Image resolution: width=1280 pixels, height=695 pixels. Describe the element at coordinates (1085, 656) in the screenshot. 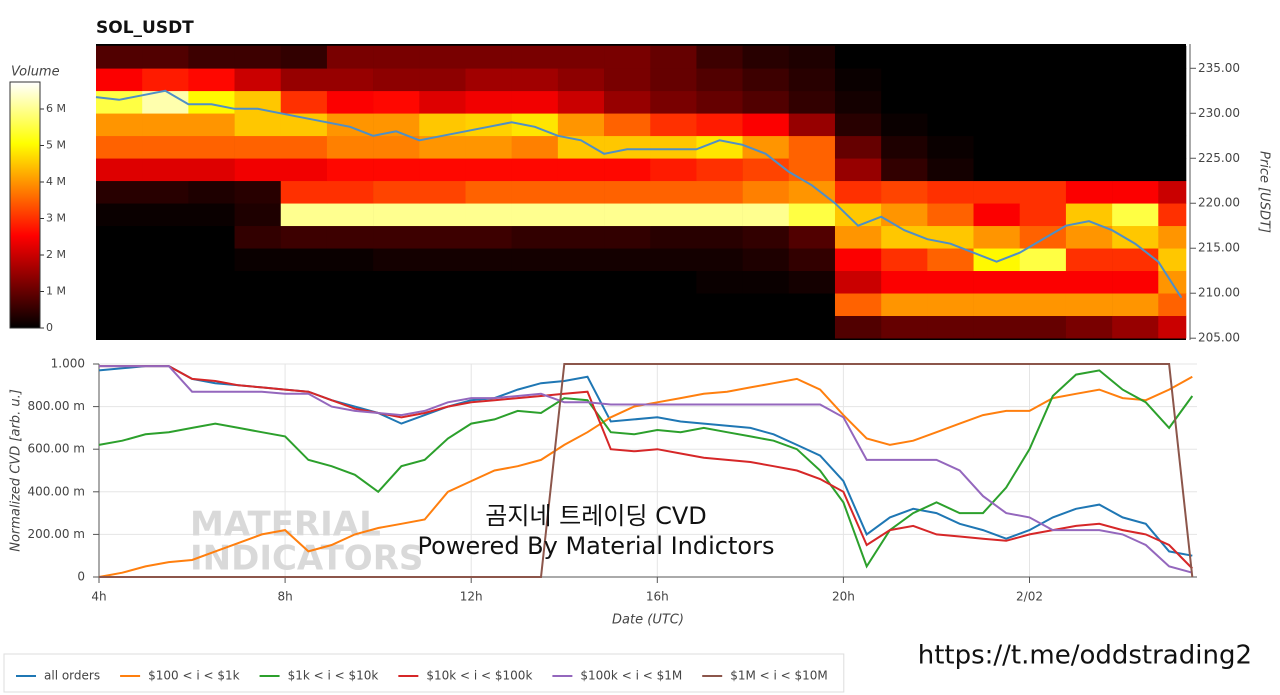

I see `link-text: https://t.me/oddstrading2` at that location.